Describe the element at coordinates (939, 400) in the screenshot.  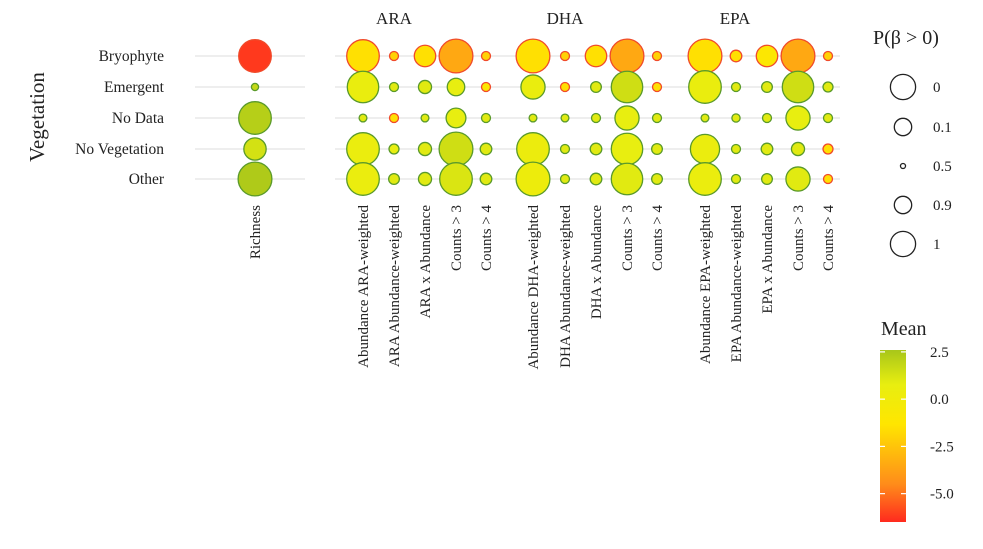
I see `color-legend-label: 0.0` at that location.